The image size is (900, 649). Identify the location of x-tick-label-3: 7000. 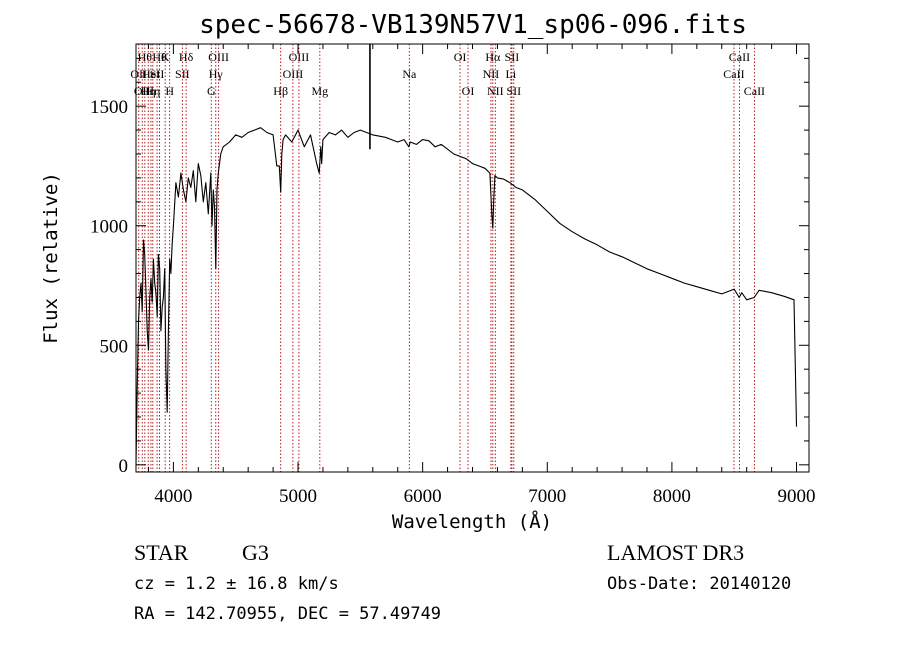
(547, 496).